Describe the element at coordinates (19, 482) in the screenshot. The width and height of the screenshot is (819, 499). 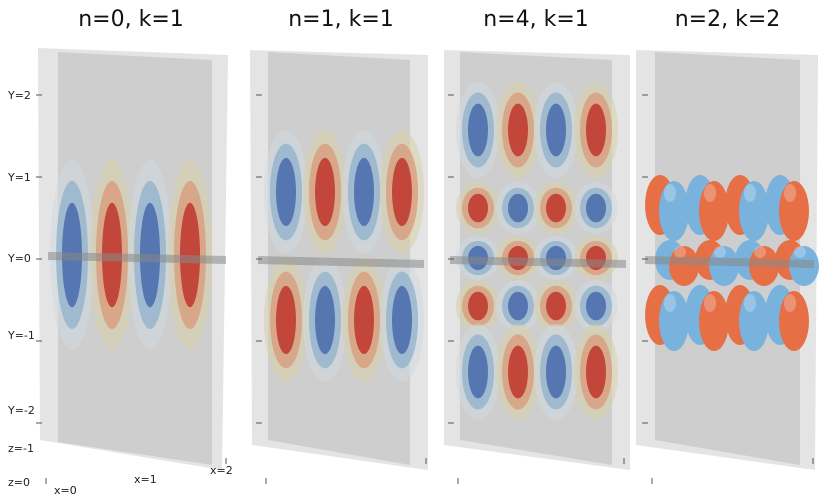
I see `z-axis-label: z=0` at that location.